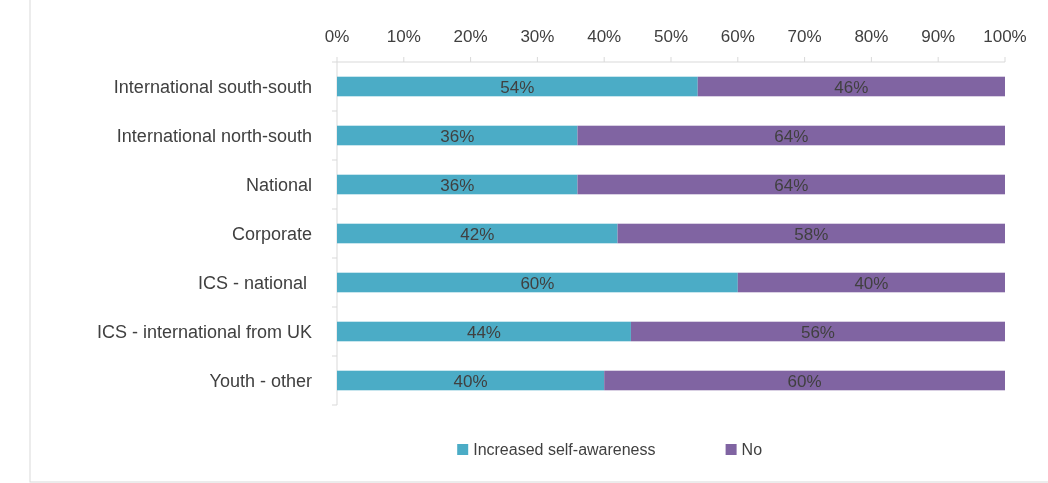  I want to click on data-label: 56%, so click(817, 332).